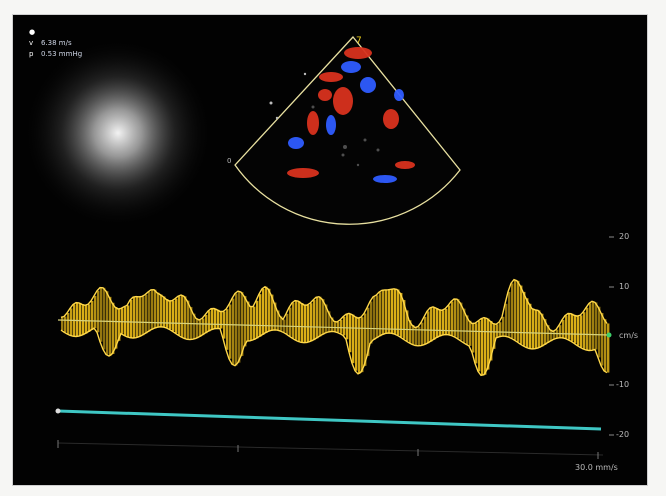 The height and width of the screenshot is (496, 666). I want to click on time-ticks, so click(328, 449).